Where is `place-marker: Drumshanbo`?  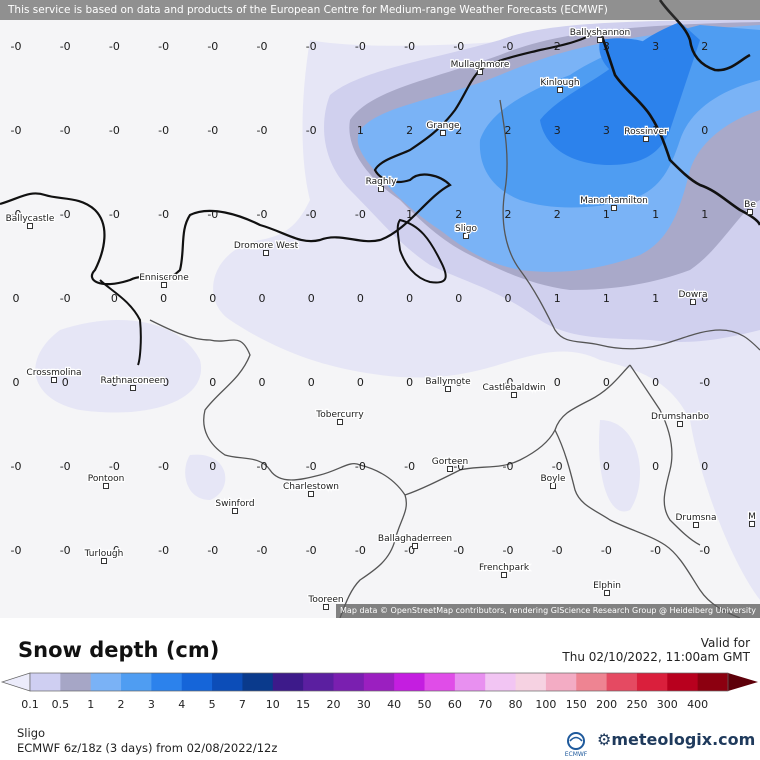
place-marker: Drumshanbo is located at coordinates (680, 419).